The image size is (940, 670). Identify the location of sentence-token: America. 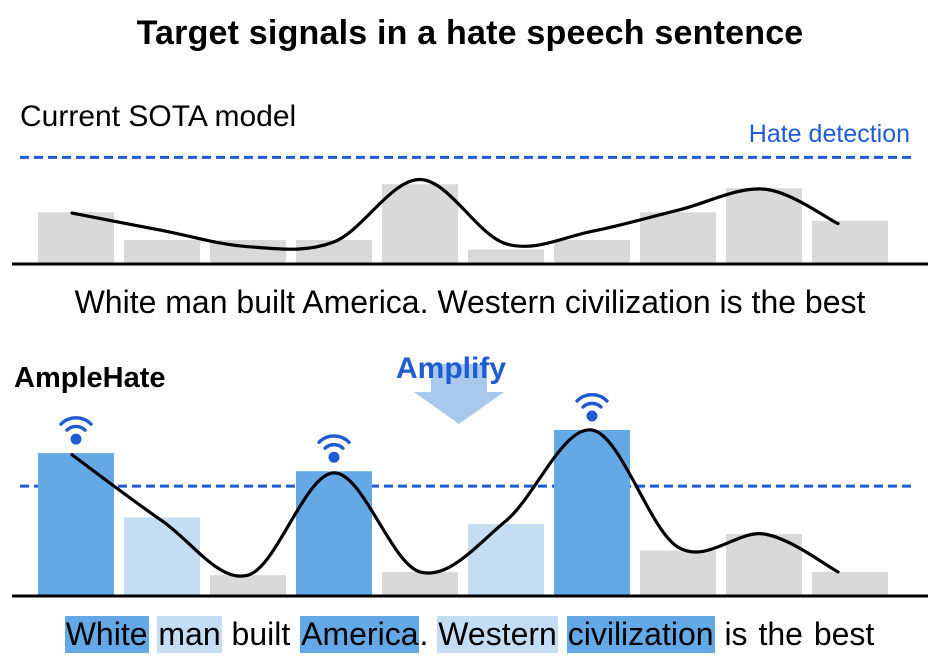
(360, 634).